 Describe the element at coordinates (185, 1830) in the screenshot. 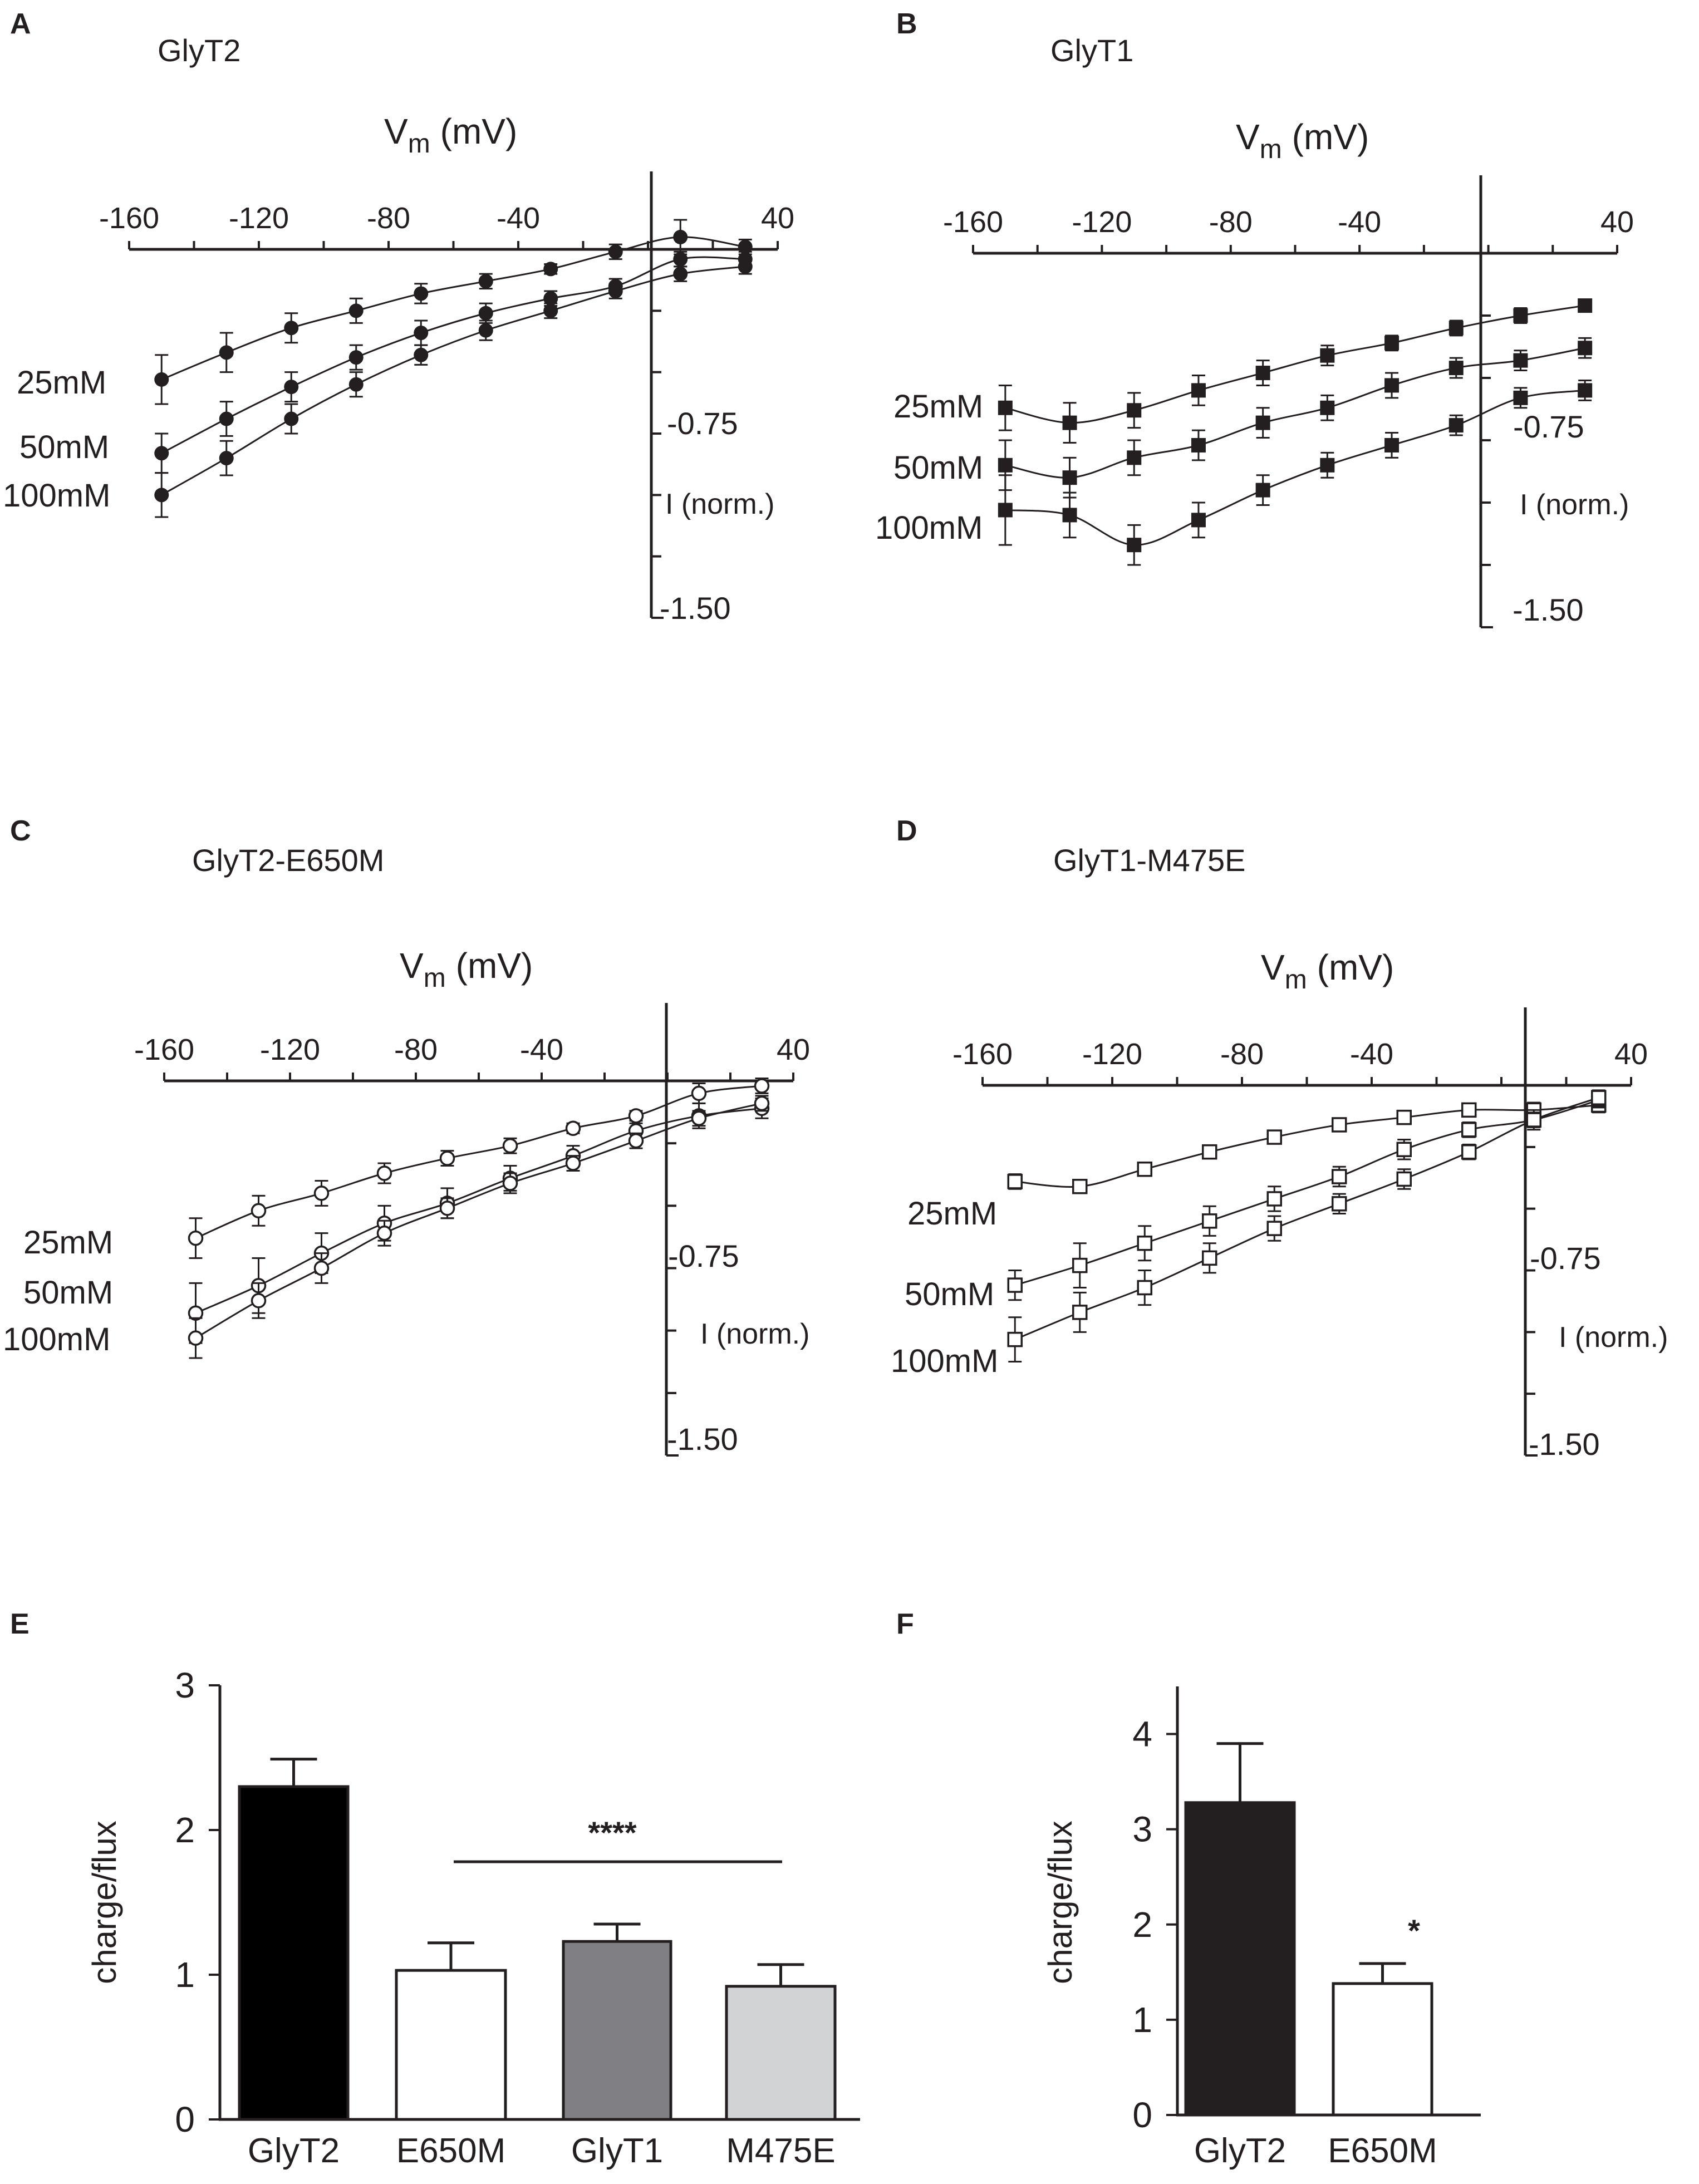

I see `y-tick-label: 2` at that location.